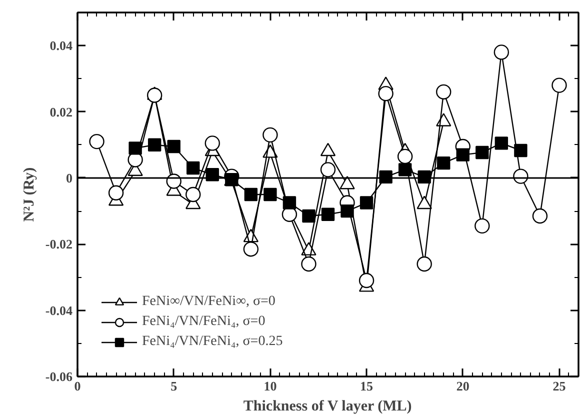 Image resolution: width=582 pixels, height=417 pixels. What do you see at coordinates (59, 244) in the screenshot?
I see `y-tick-label: -0.02` at bounding box center [59, 244].